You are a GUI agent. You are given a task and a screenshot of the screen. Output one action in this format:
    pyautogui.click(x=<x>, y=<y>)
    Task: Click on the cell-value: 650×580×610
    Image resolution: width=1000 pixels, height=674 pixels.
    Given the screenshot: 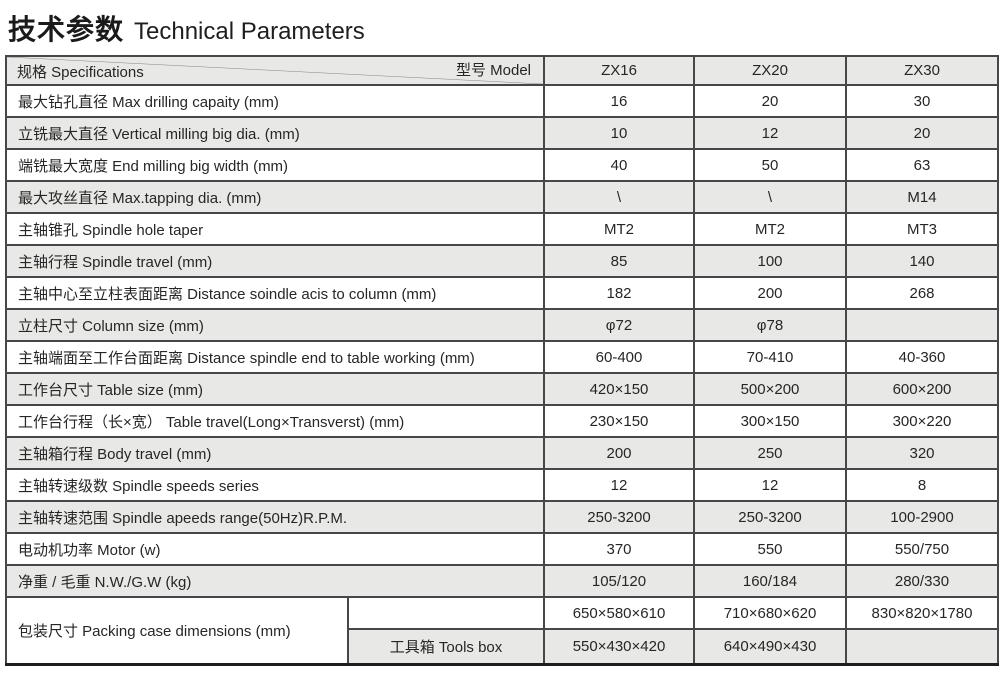 What is the action you would take?
    pyautogui.click(x=619, y=613)
    